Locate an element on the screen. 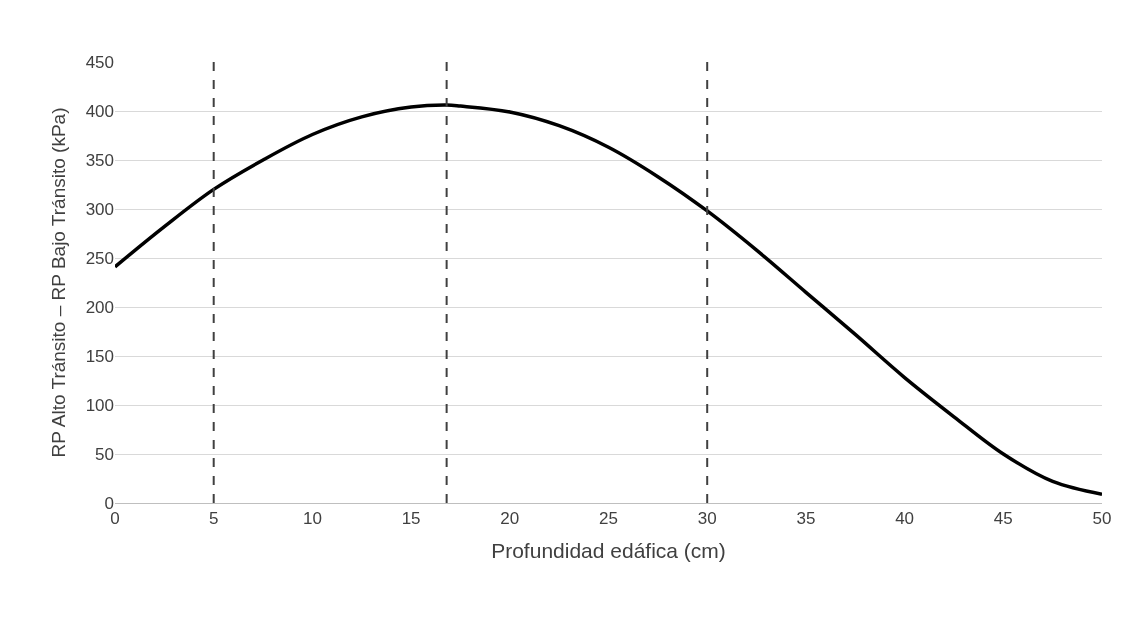  x-tick-label: 25 is located at coordinates (608, 519).